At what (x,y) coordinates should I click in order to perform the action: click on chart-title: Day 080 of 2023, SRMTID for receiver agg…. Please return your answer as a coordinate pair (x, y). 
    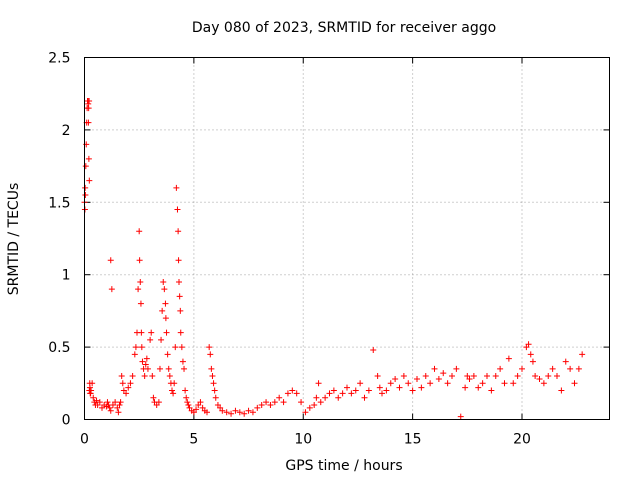
    Looking at the image, I should click on (344, 28).